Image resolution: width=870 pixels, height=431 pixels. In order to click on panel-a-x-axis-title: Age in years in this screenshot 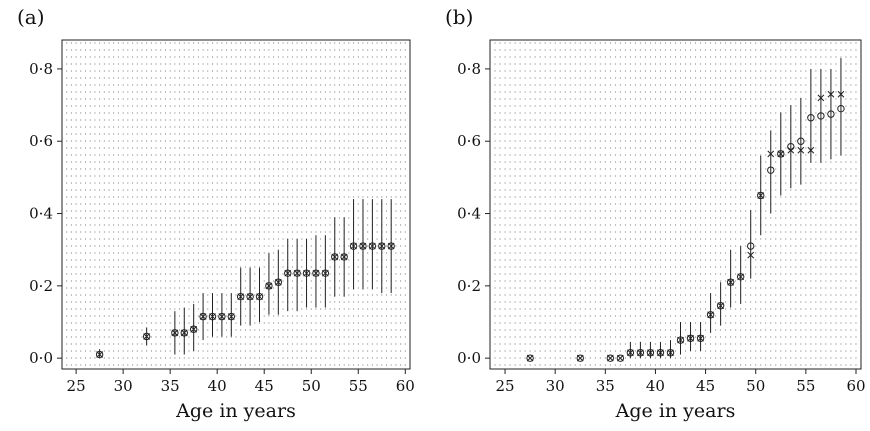, I will do `click(235, 411)`.